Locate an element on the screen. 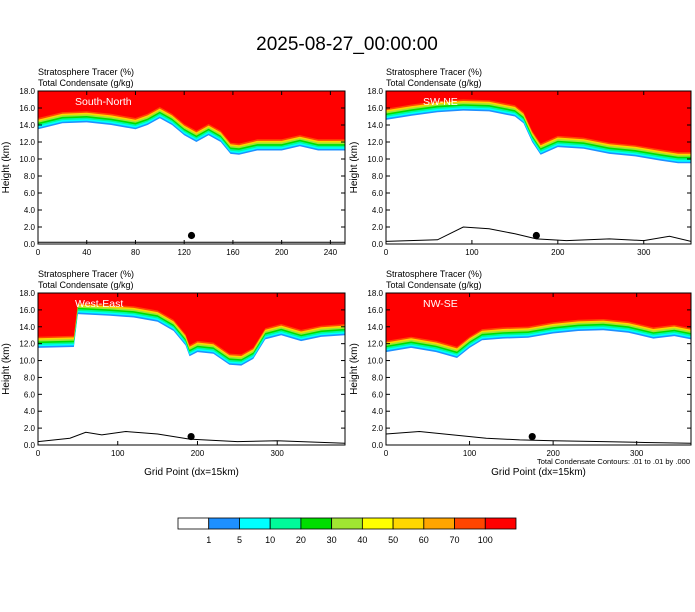 The image size is (695, 612). x-tick-label: 120 is located at coordinates (185, 252).